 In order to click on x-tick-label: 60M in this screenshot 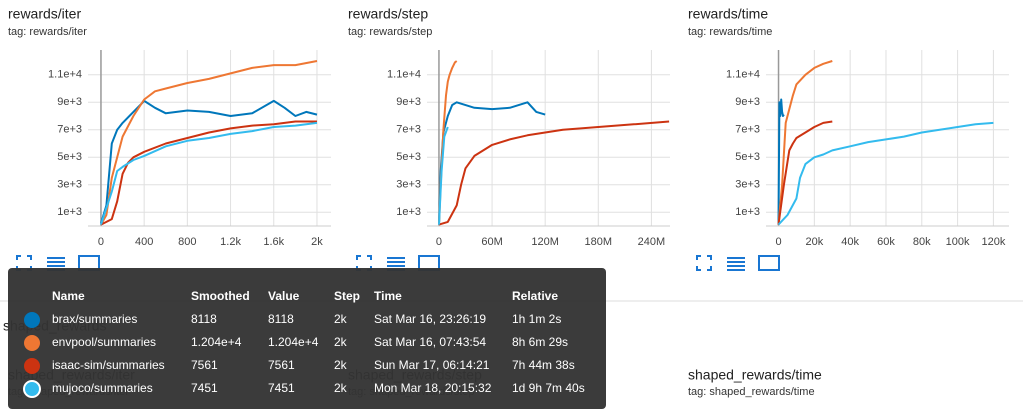, I will do `click(491, 242)`.